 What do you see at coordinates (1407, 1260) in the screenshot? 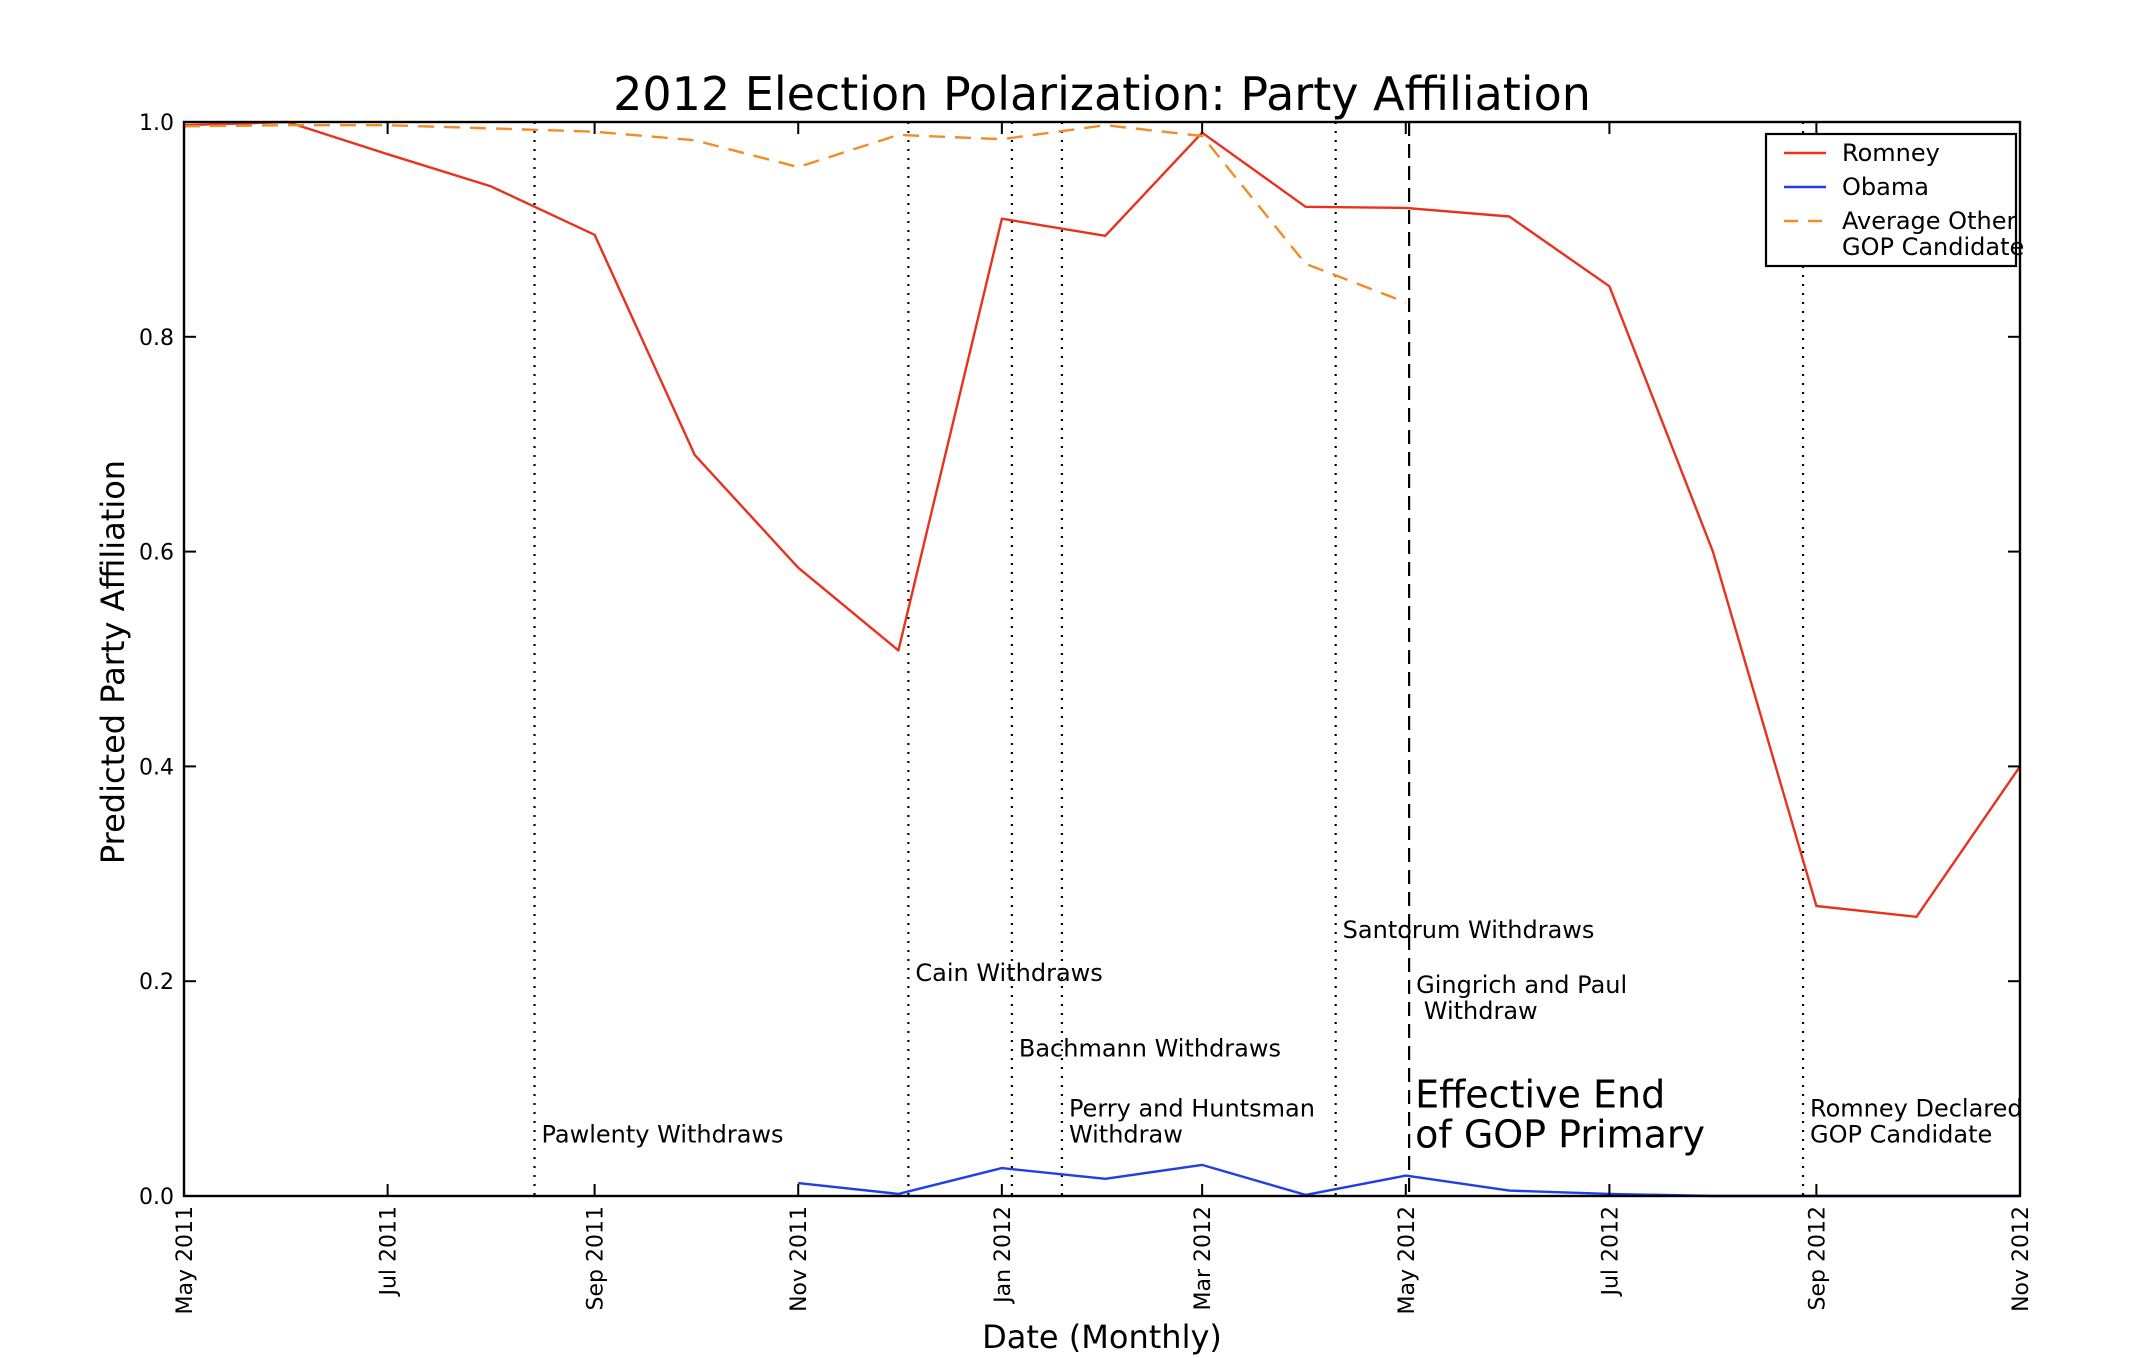
I see `x-tick-label: May 2012` at bounding box center [1407, 1260].